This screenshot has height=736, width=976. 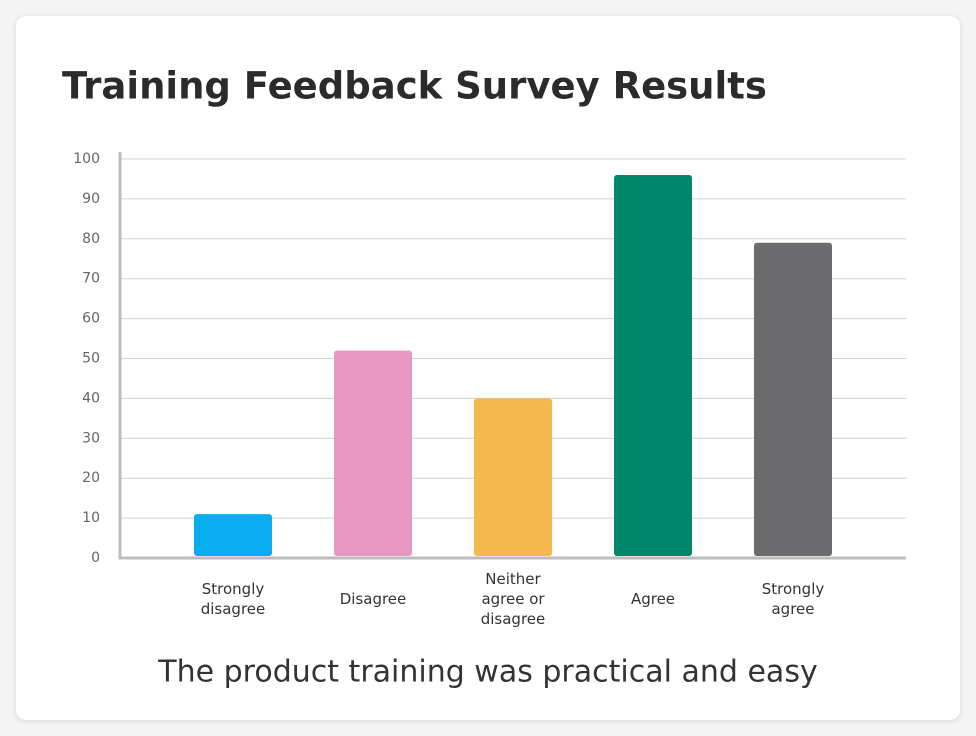 I want to click on y-tick-label: 10, so click(x=91, y=518).